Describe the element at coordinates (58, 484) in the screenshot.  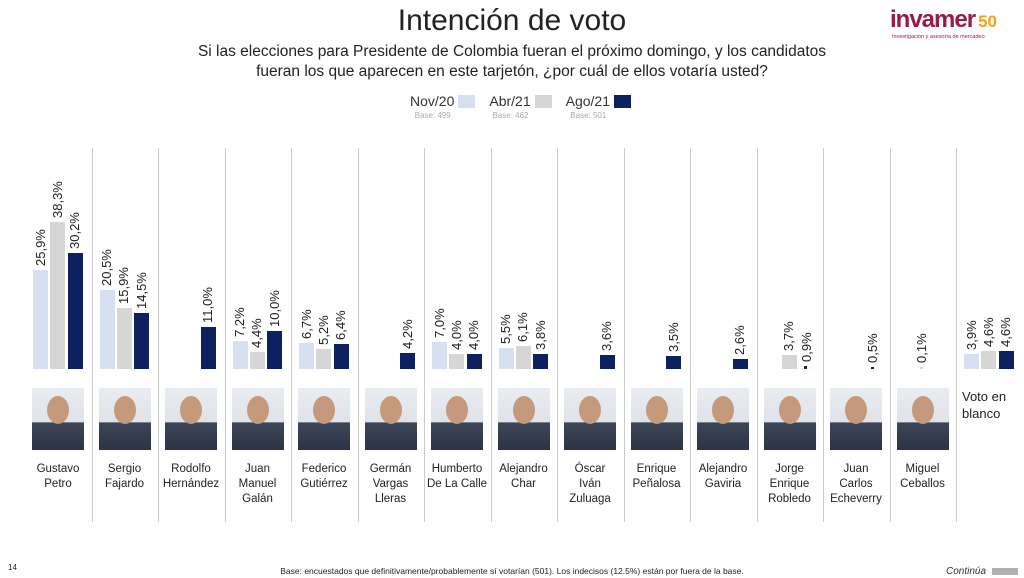
I see `name-line: Petro` at that location.